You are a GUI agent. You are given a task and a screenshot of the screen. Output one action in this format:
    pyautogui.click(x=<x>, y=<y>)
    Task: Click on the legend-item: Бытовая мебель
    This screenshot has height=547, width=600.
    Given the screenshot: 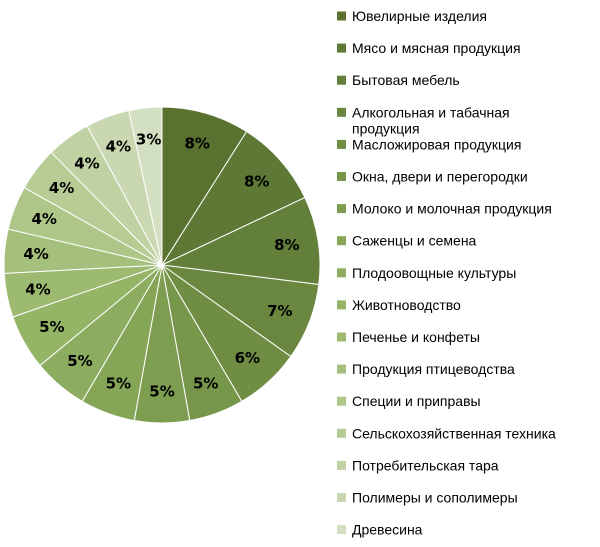 What is the action you would take?
    pyautogui.click(x=398, y=80)
    